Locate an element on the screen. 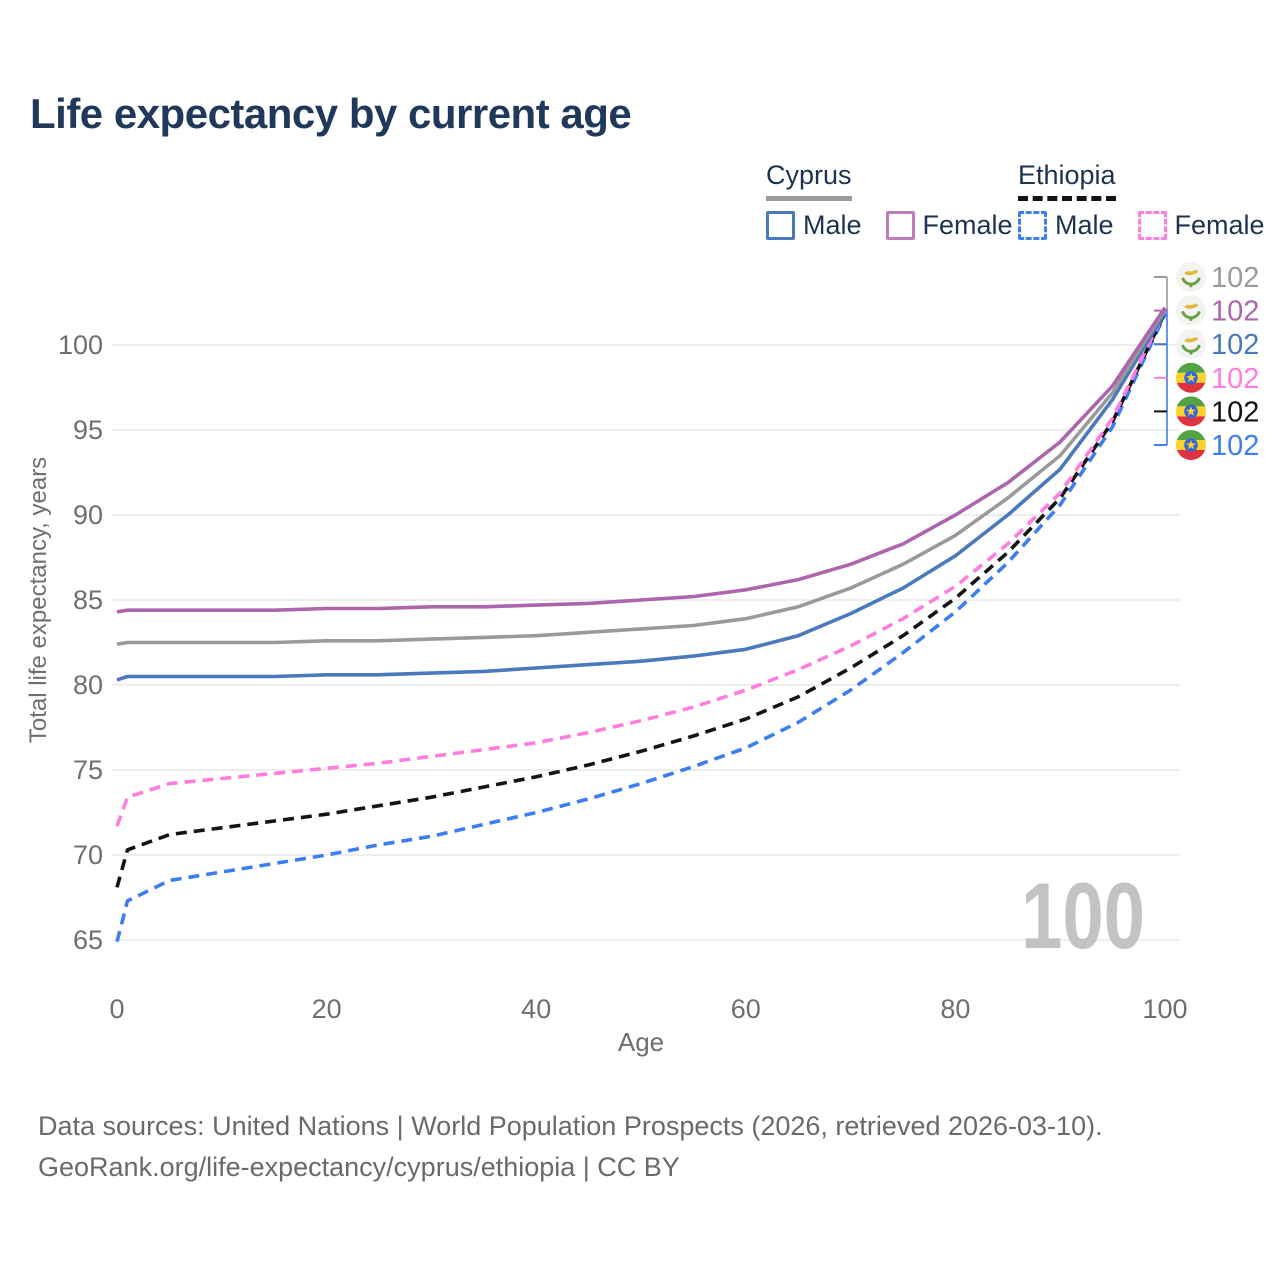 The width and height of the screenshot is (1280, 1280). x-tick-20: 20 is located at coordinates (327, 1009).